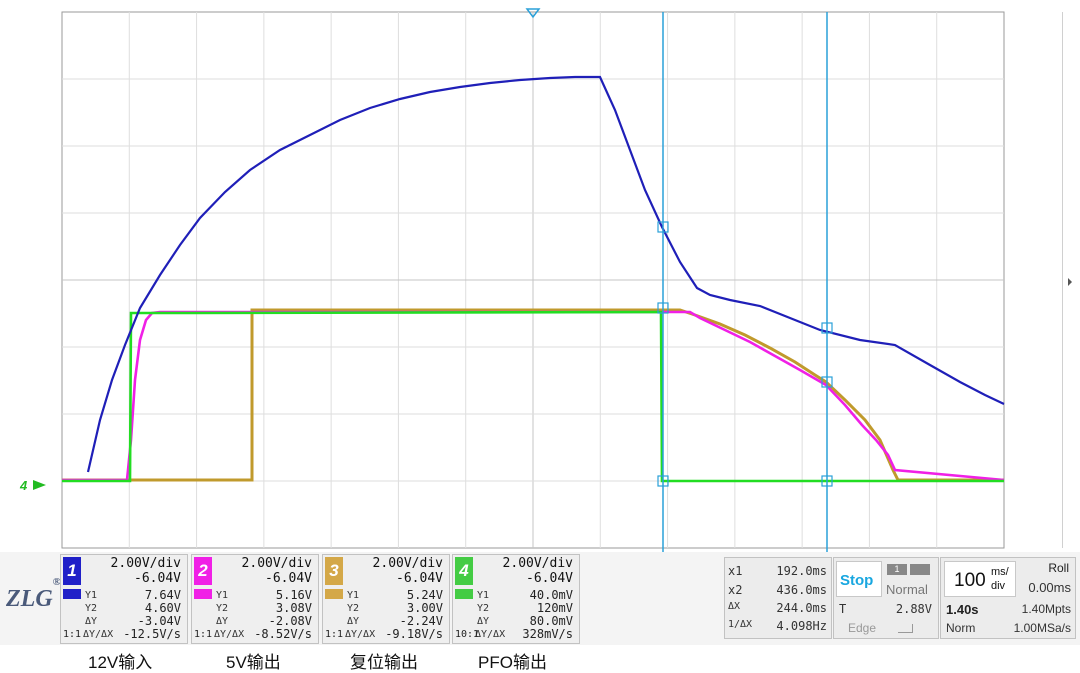 The width and height of the screenshot is (1080, 673). I want to click on y1-value: 5.16V, so click(293, 595).